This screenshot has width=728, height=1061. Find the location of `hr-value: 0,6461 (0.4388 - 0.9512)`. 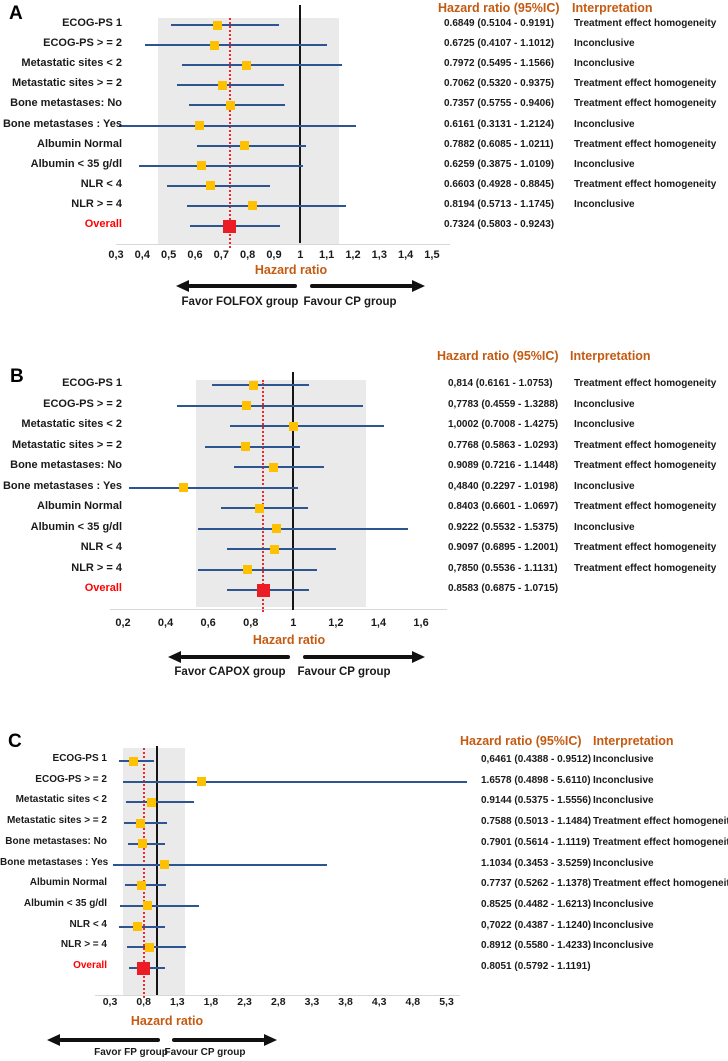

hr-value: 0,6461 (0.4388 - 0.9512) is located at coordinates (536, 759).